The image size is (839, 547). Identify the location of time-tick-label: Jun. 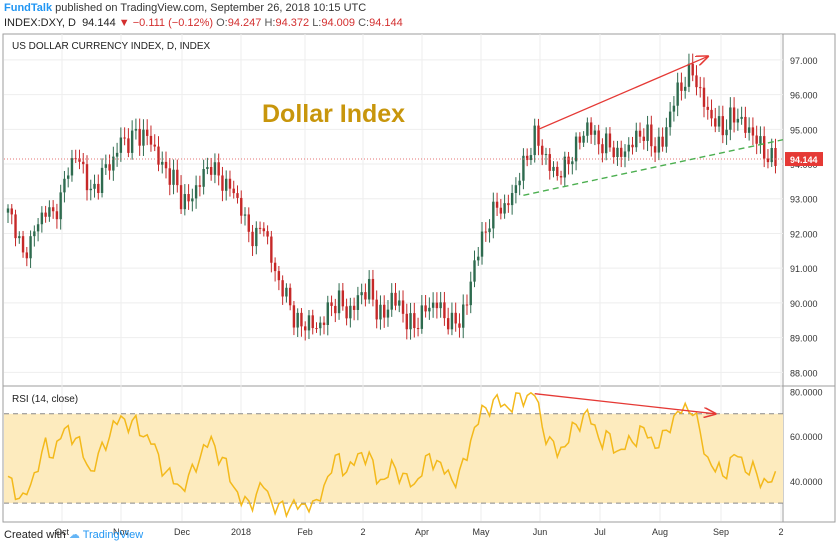
(540, 532).